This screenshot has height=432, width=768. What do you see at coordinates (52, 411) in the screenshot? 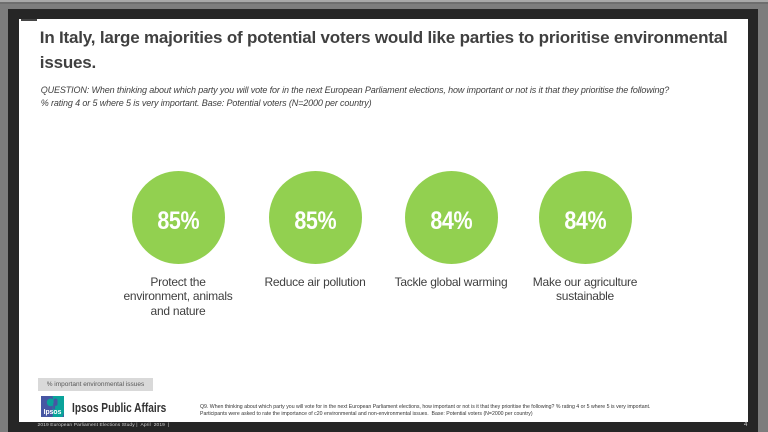
I see `svg-text: Ipsos` at bounding box center [52, 411].